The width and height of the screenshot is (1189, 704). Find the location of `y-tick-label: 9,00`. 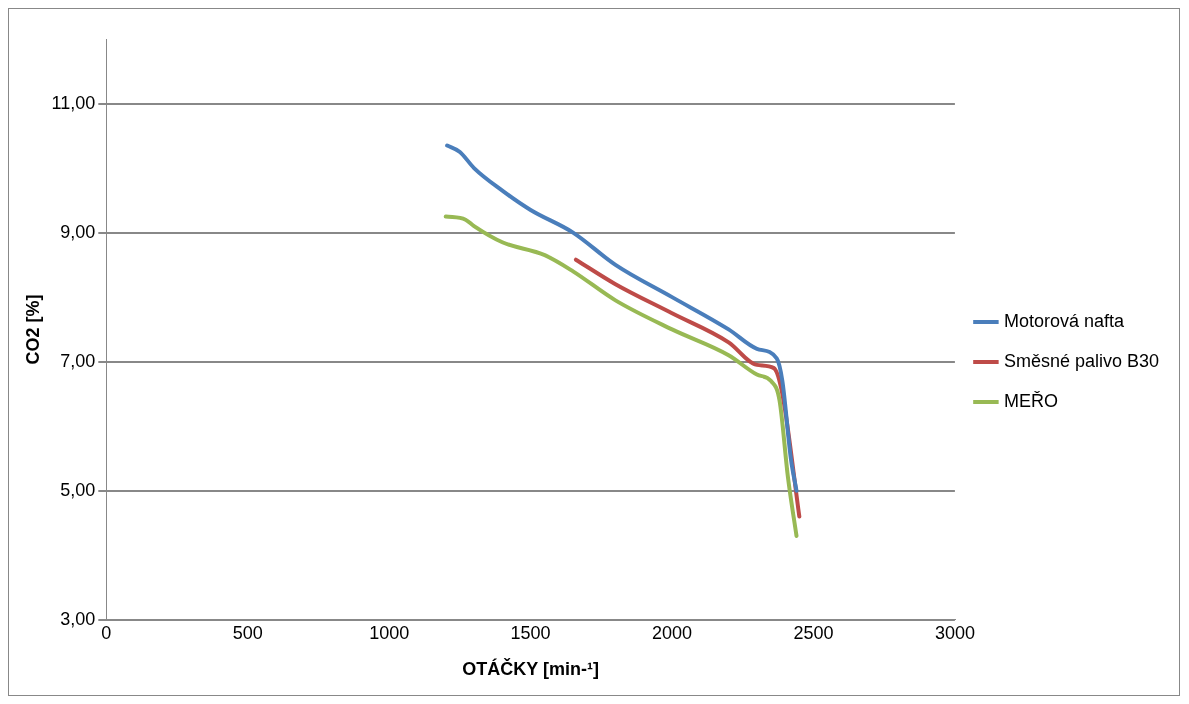

y-tick-label: 9,00 is located at coordinates (78, 231).